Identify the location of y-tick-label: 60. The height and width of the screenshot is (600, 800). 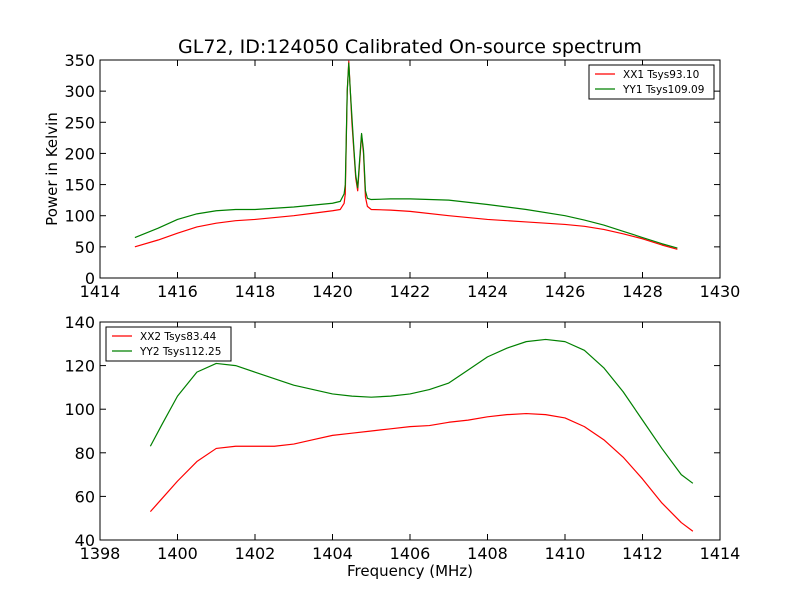
(85, 496).